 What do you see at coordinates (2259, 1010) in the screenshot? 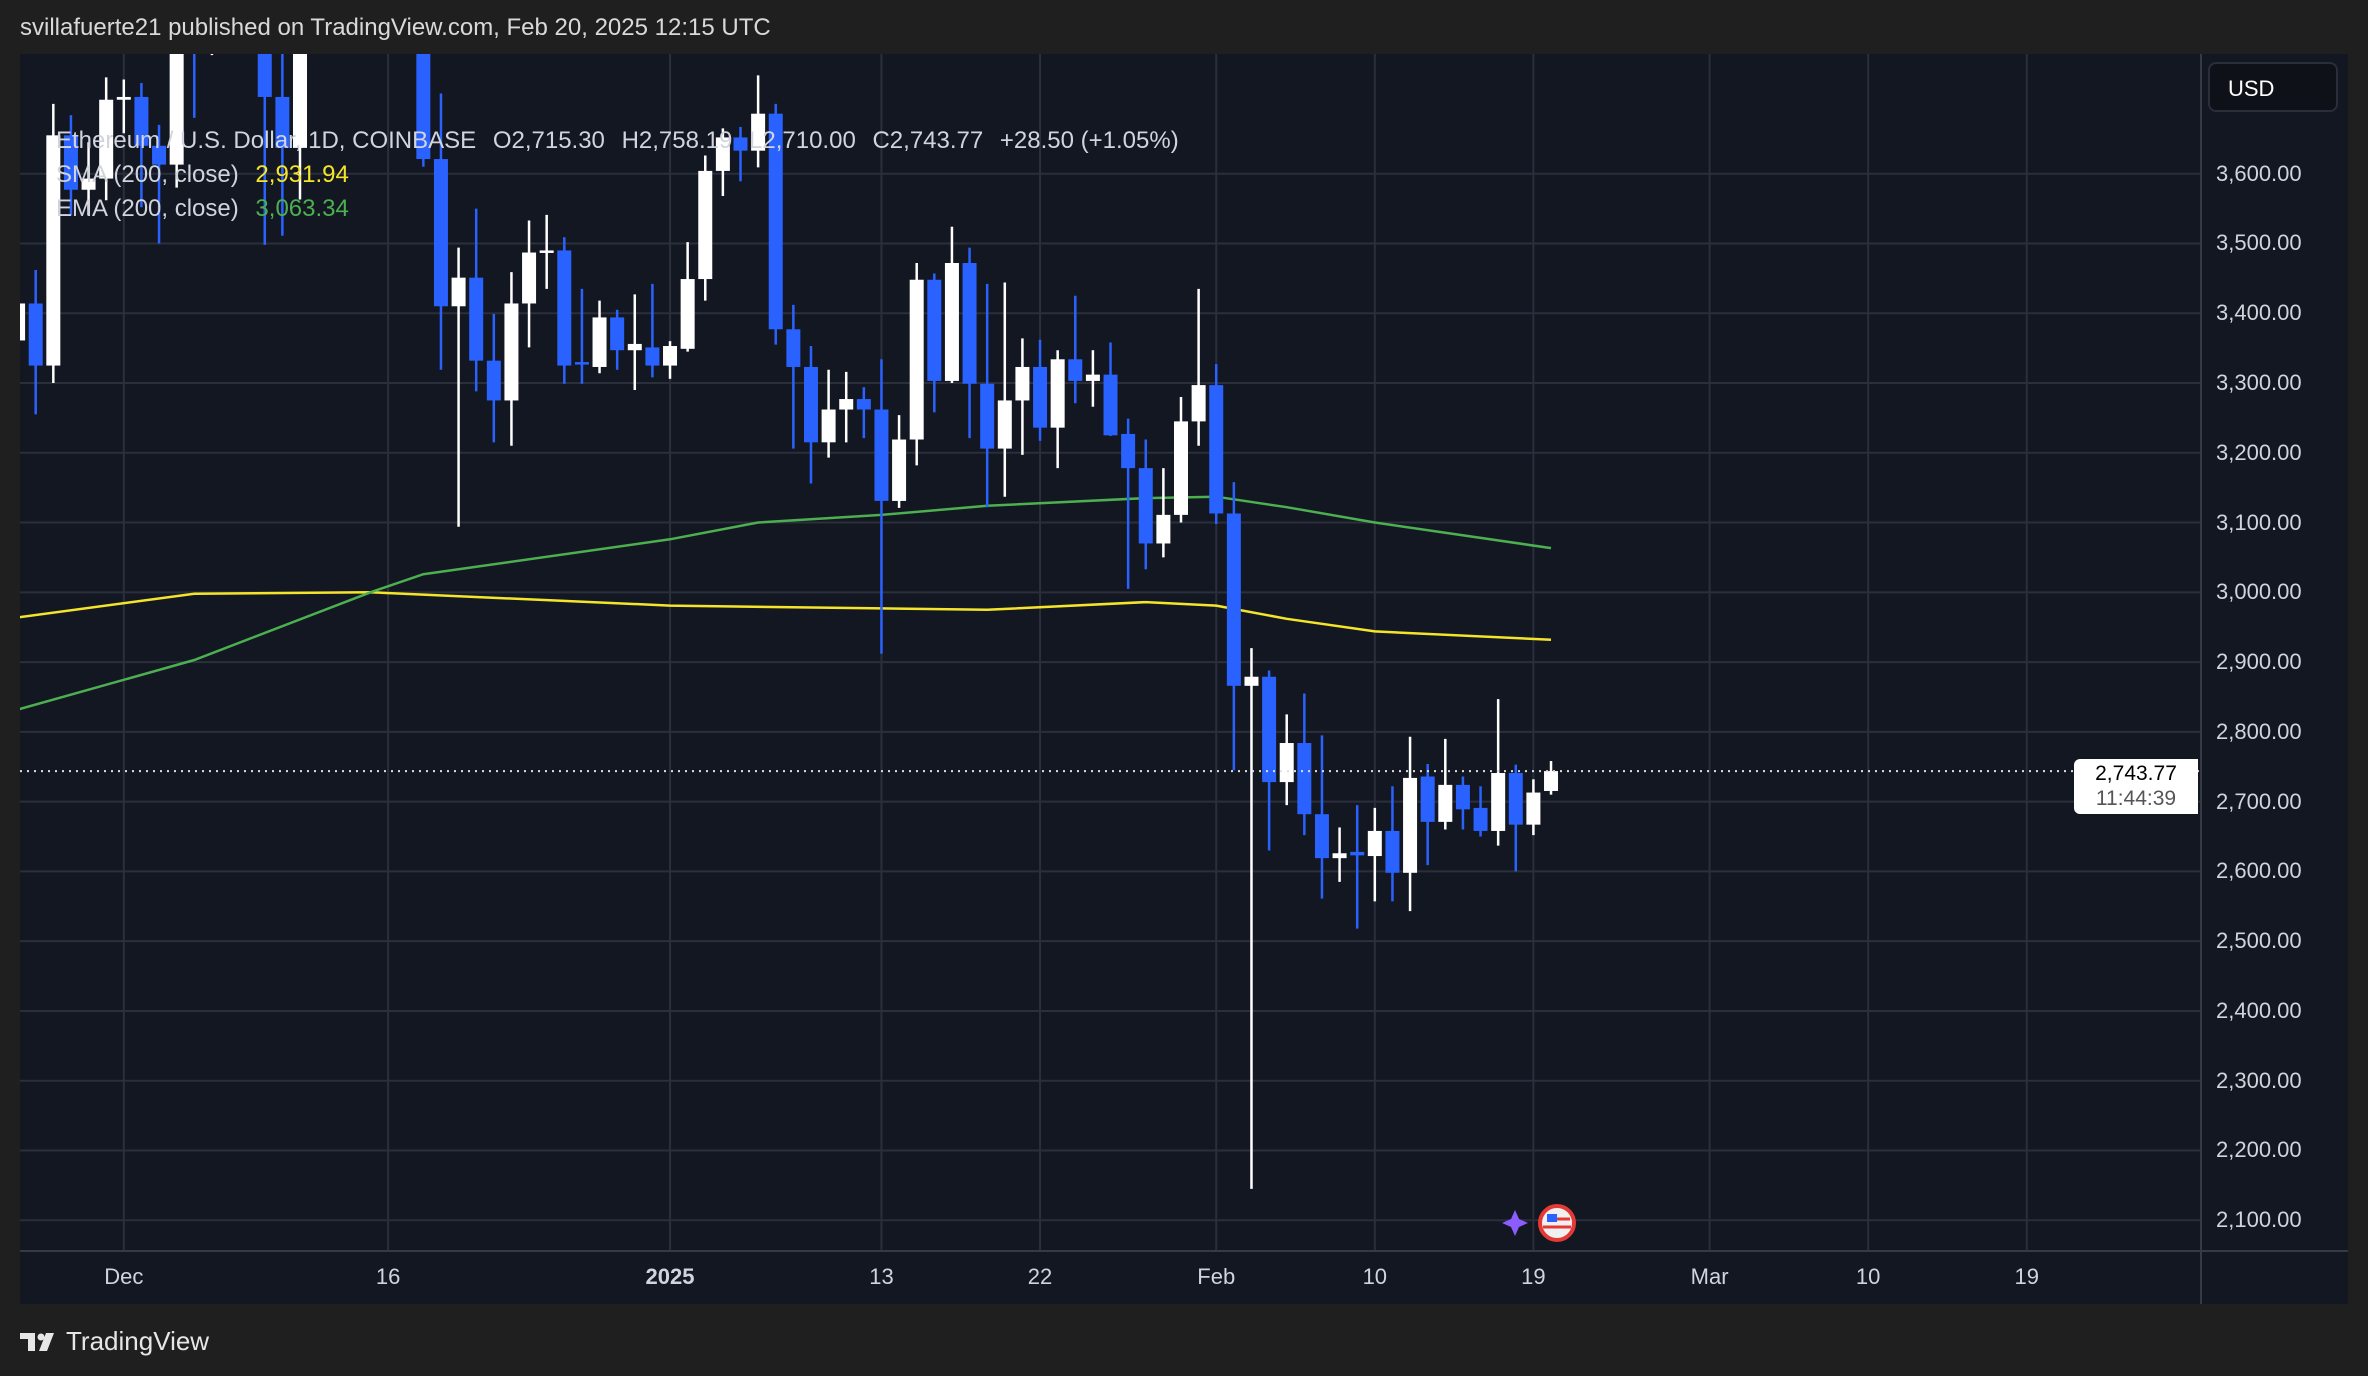
I see `price-tick-label: 2,400.00` at bounding box center [2259, 1010].